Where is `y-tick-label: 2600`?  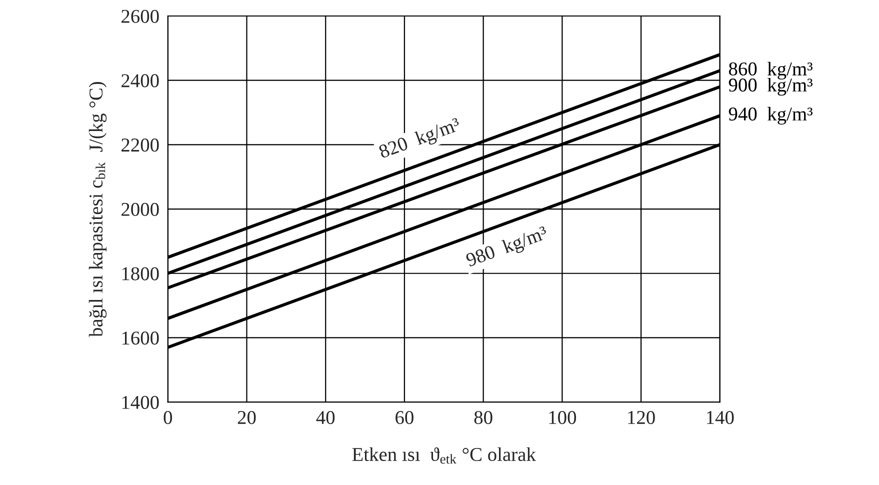
y-tick-label: 2600 is located at coordinates (140, 16).